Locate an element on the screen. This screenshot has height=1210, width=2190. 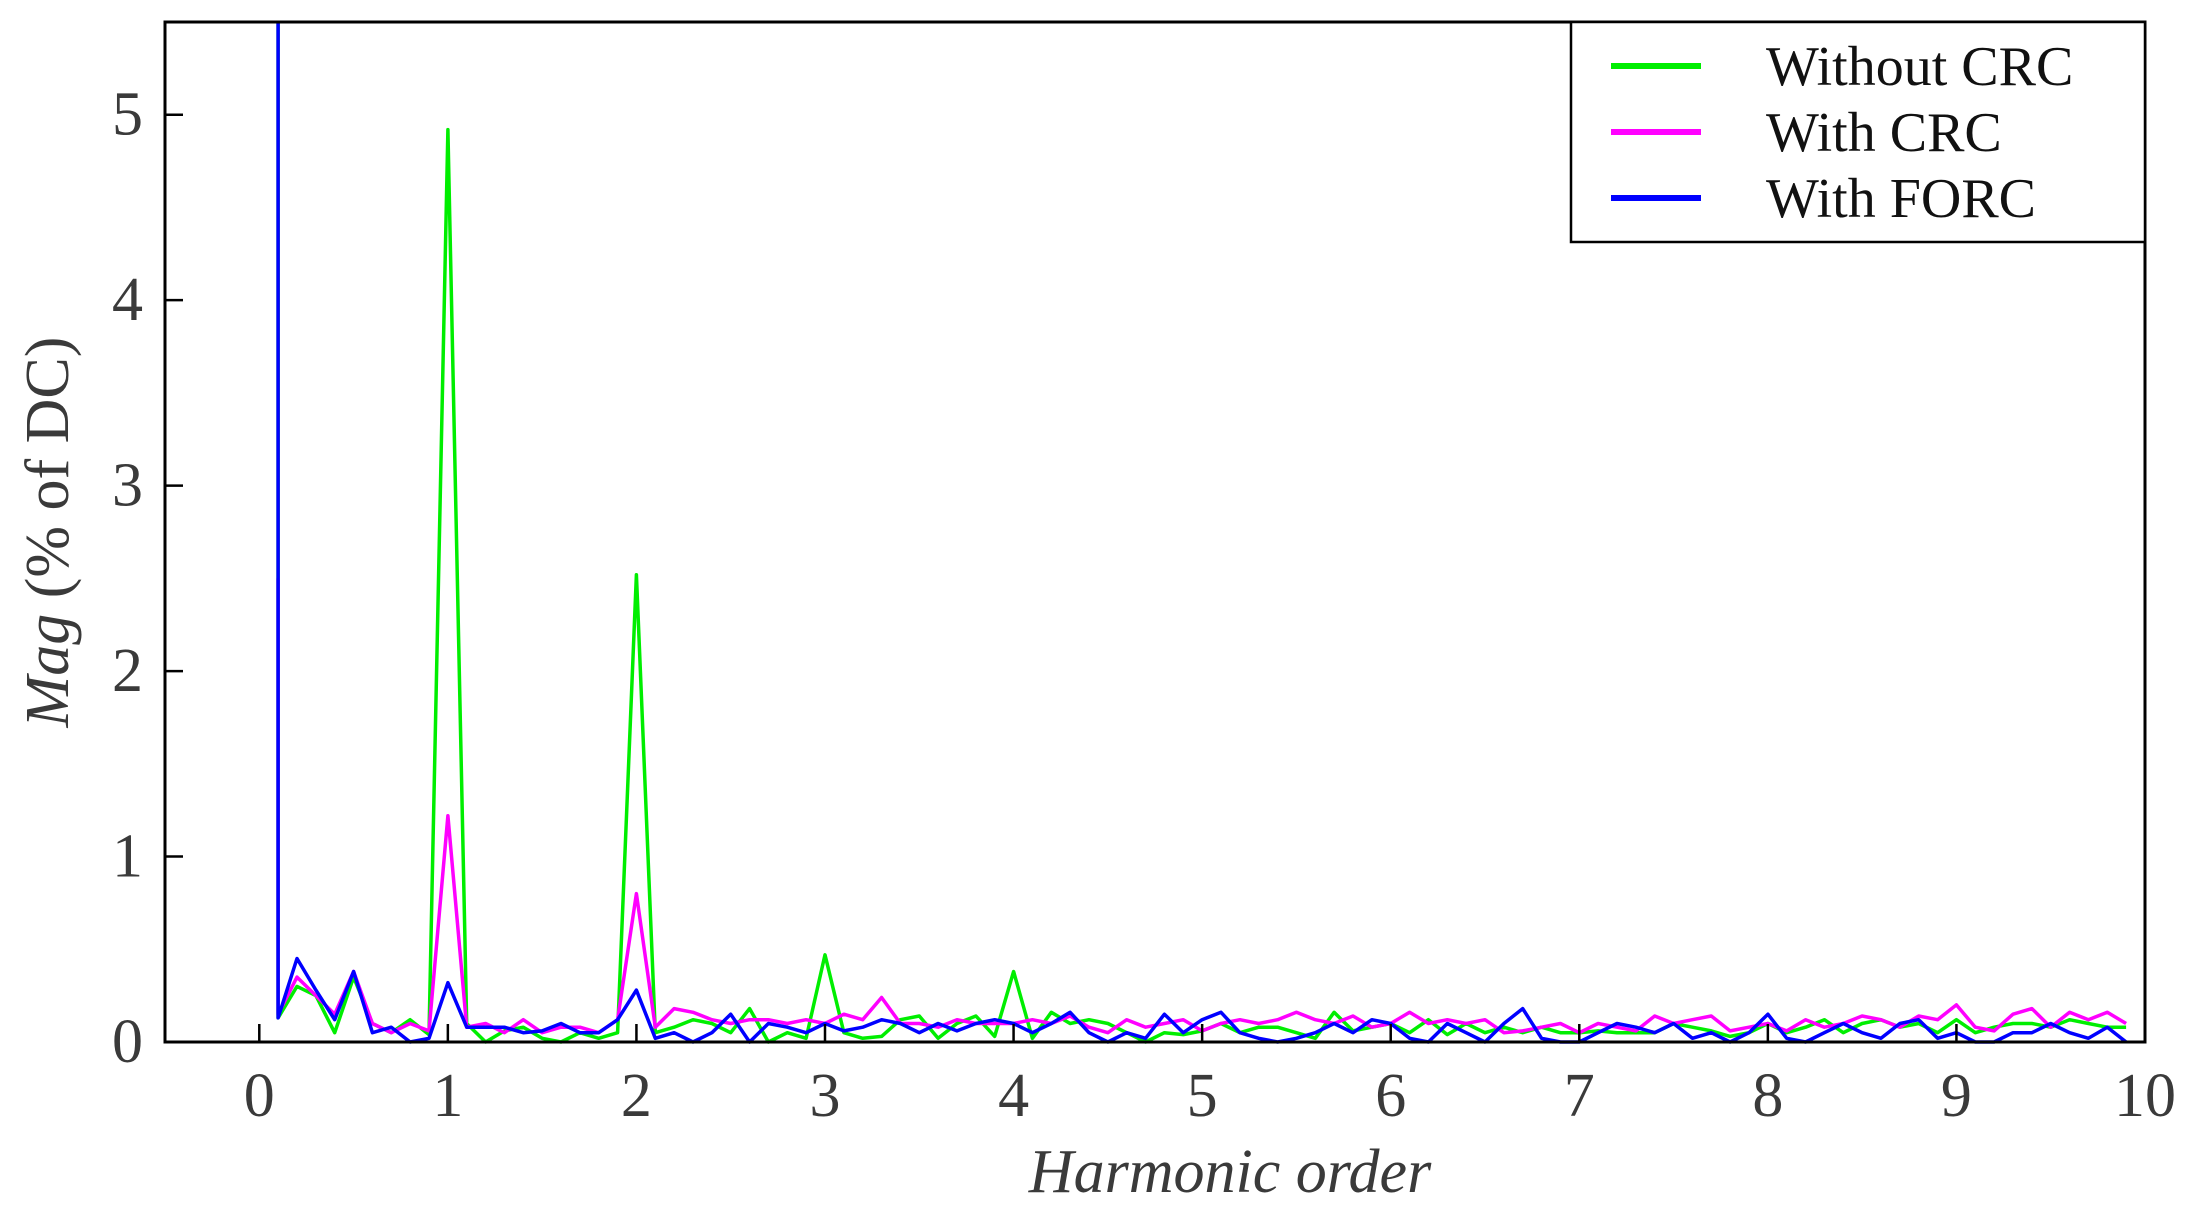
y-tick-label-5: 5 is located at coordinates (127, 115).